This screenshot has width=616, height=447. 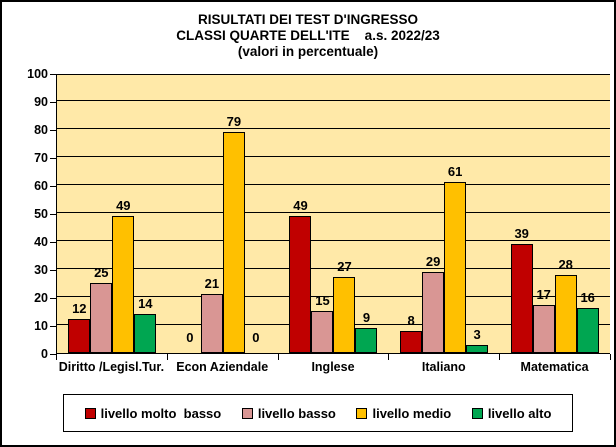 I want to click on bar-value-label: 12, so click(x=79, y=309).